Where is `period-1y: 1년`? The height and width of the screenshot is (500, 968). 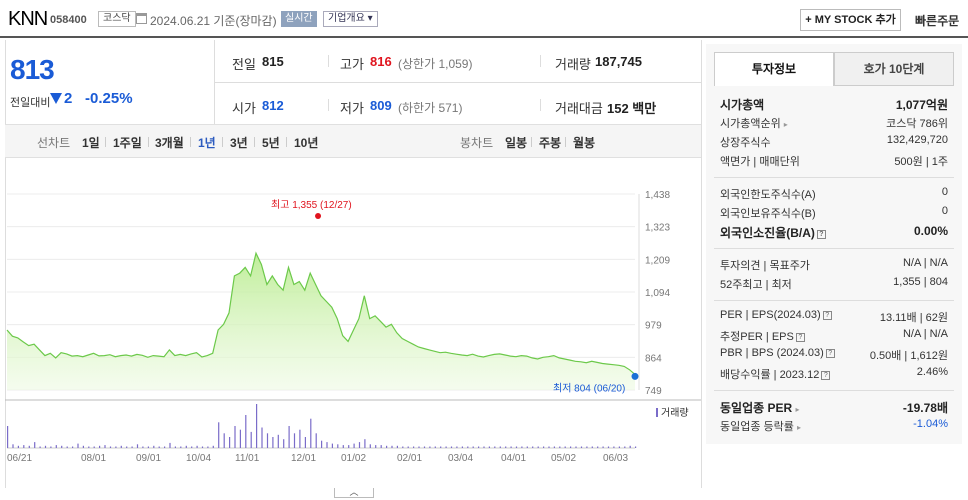 period-1y: 1년 is located at coordinates (207, 143).